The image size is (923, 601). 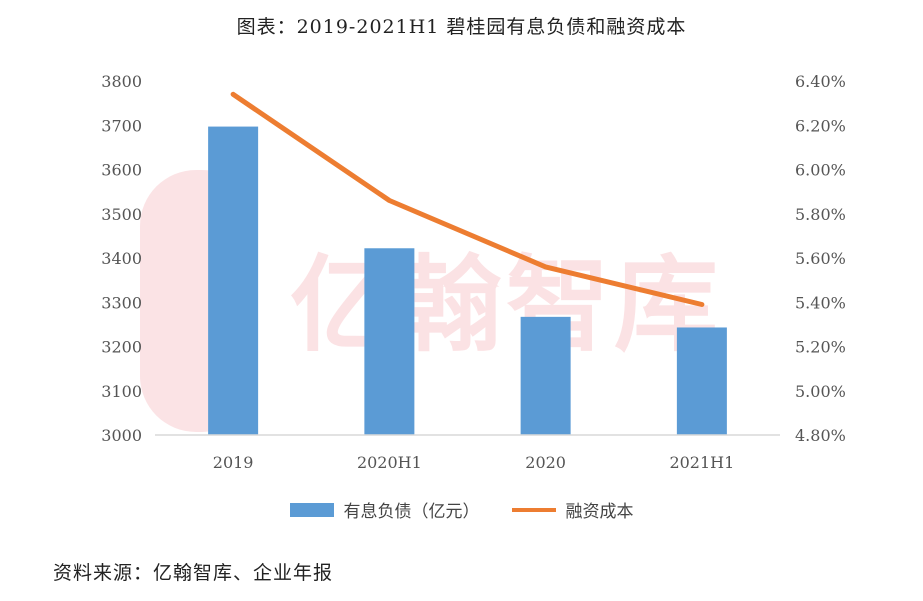 What do you see at coordinates (121, 81) in the screenshot?
I see `left-tick-label: 3800` at bounding box center [121, 81].